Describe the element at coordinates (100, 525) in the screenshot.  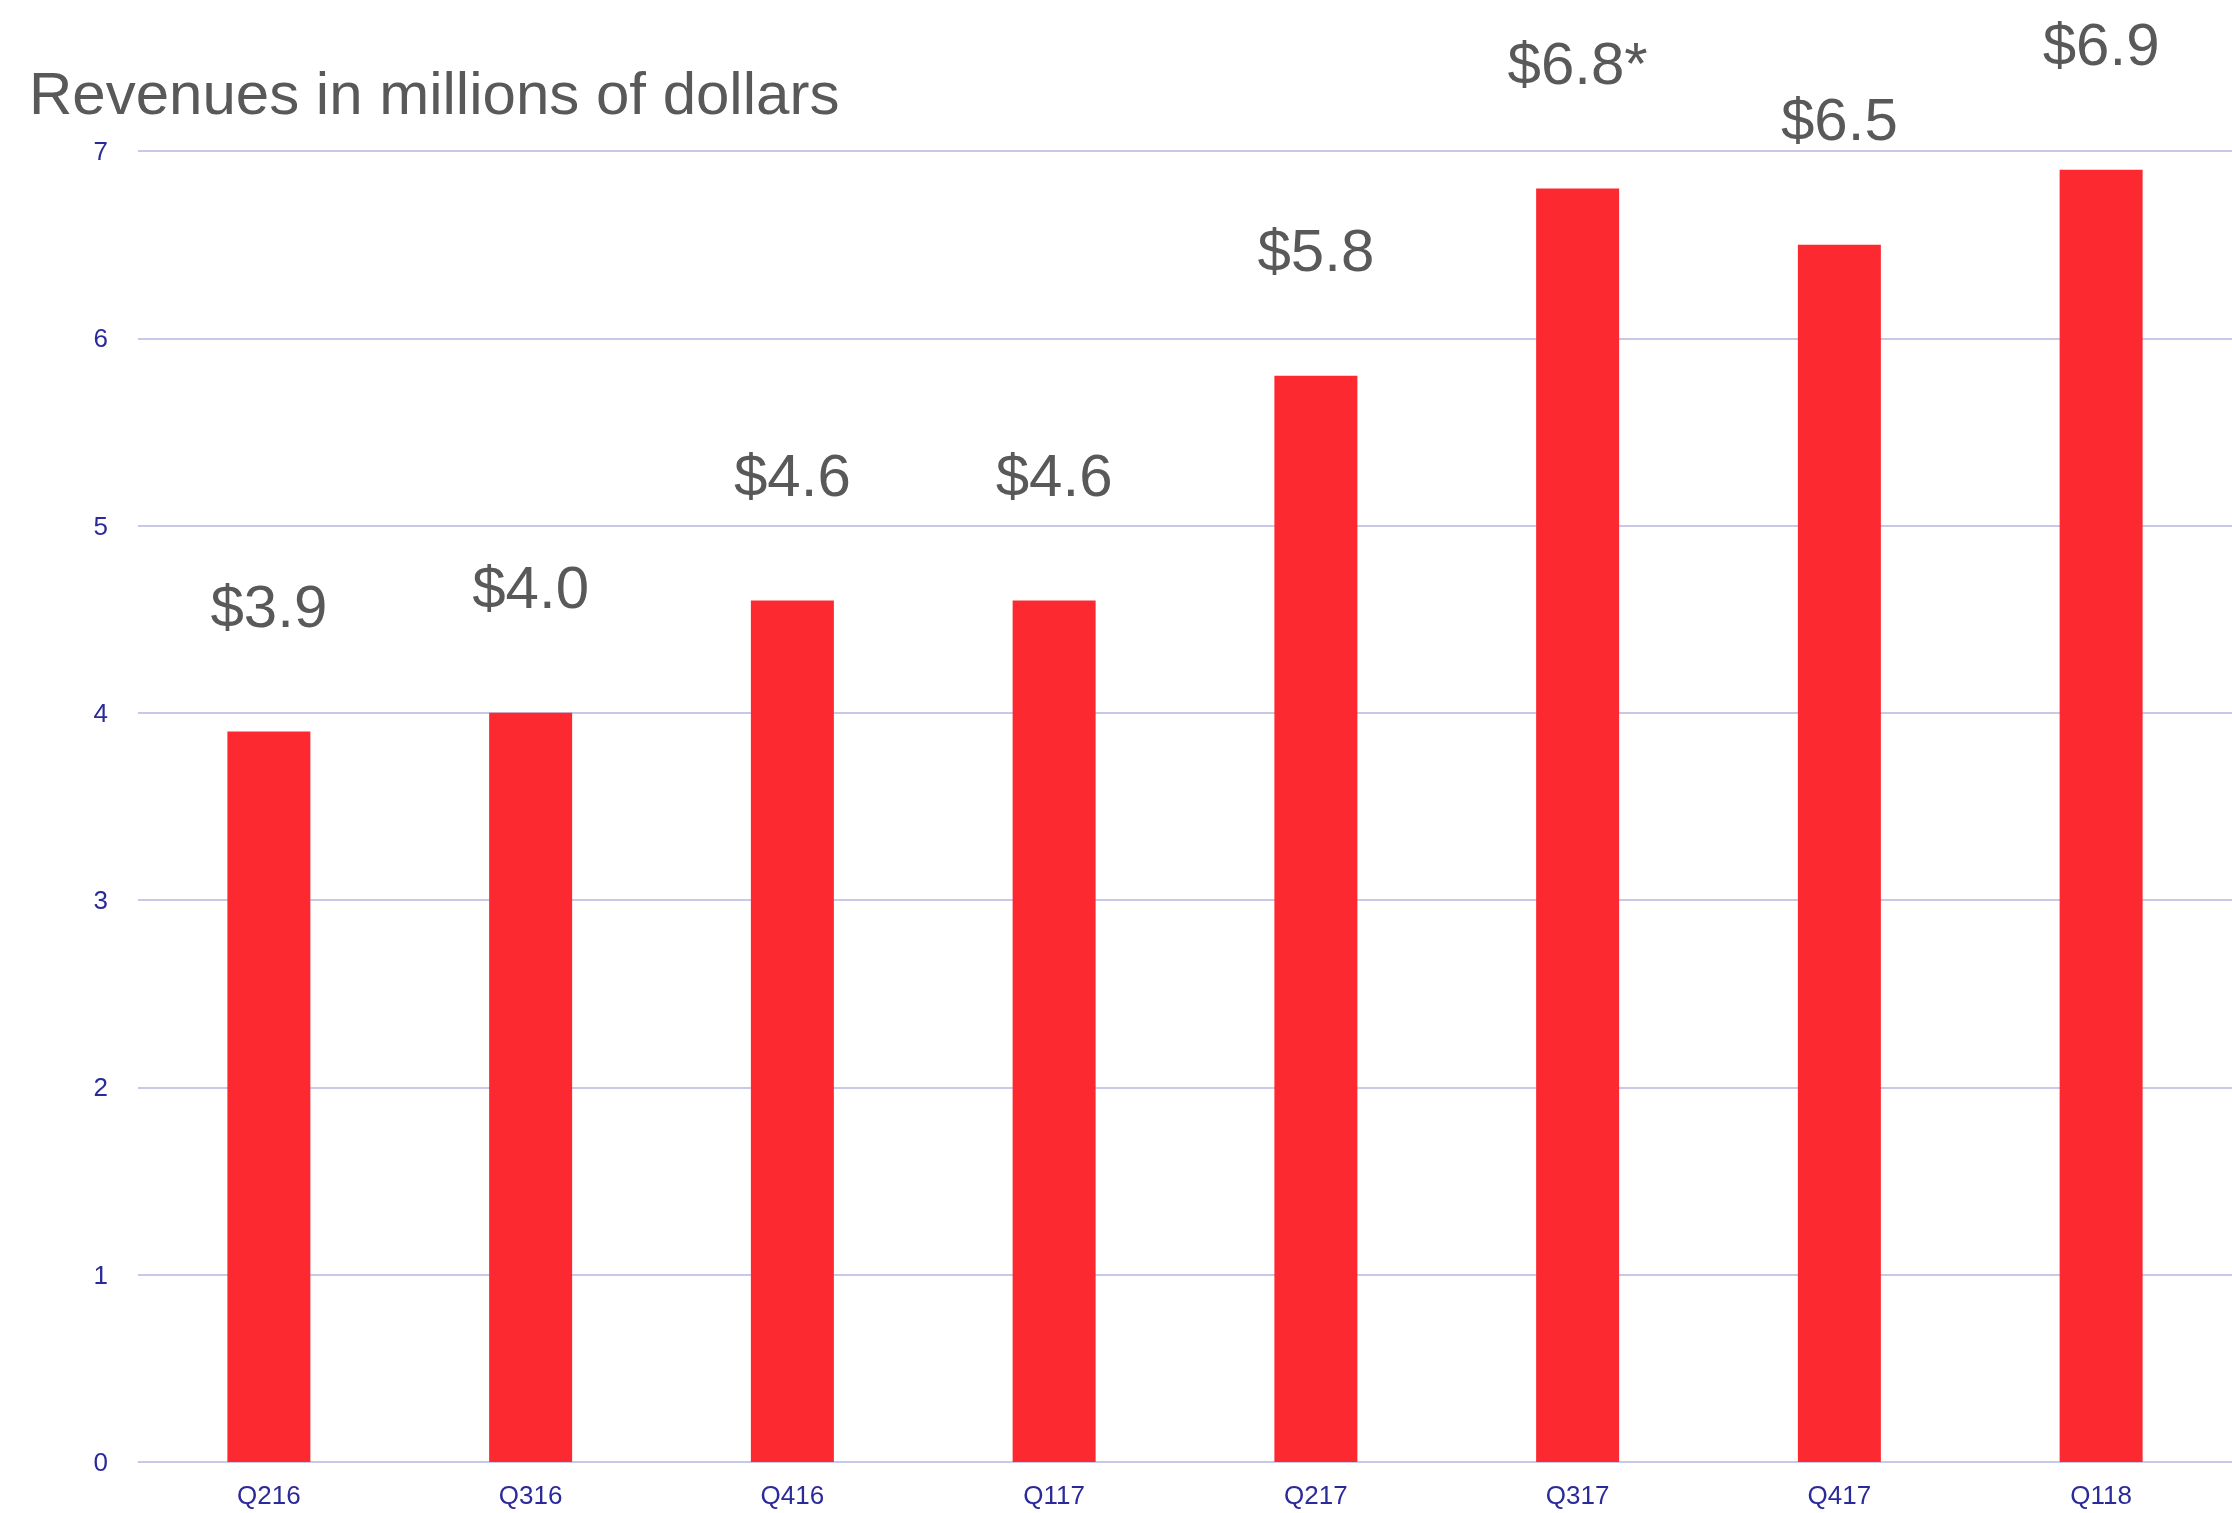
I see `y-tick-label: 5` at that location.